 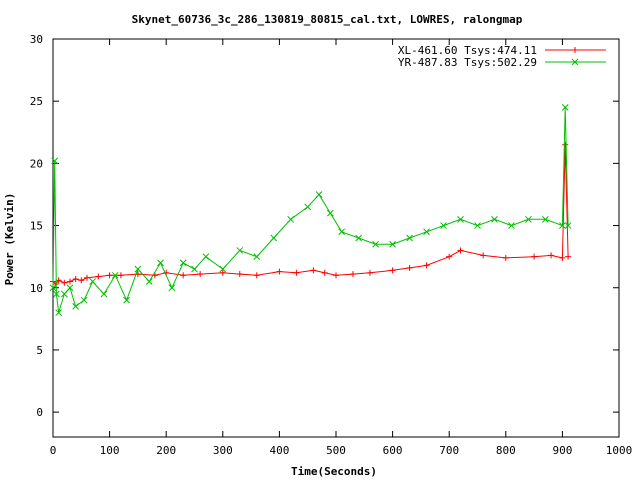 I want to click on x-tick-label: 400, so click(x=279, y=450).